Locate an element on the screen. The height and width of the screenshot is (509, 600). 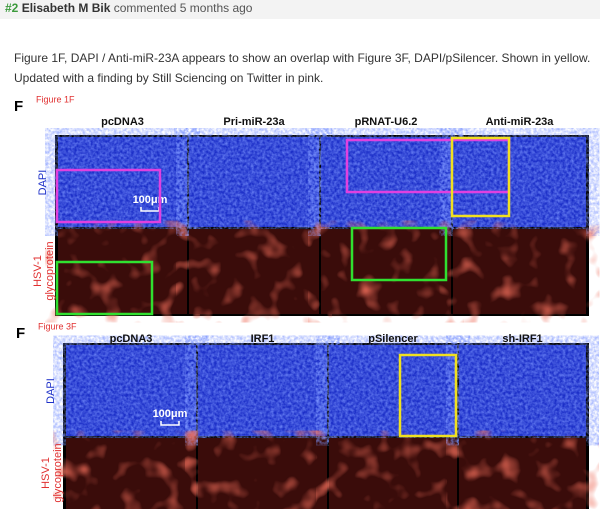
column-label: pSilencer is located at coordinates (393, 339).